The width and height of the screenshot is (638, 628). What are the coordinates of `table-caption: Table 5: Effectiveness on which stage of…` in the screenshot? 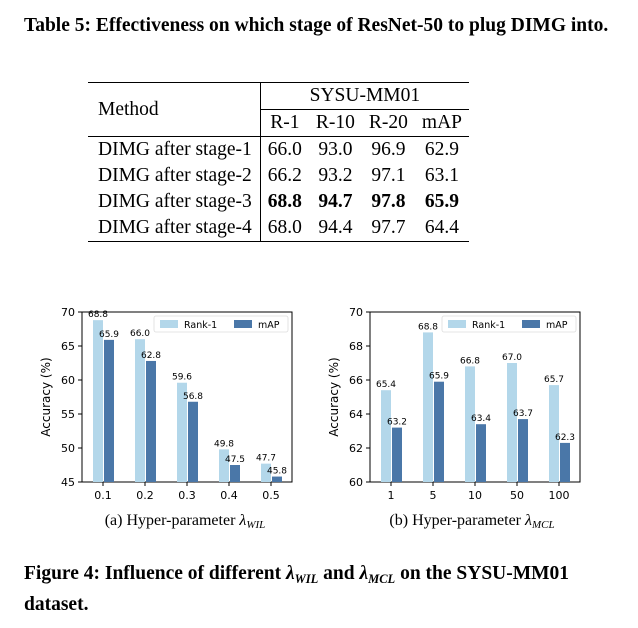 It's located at (316, 25).